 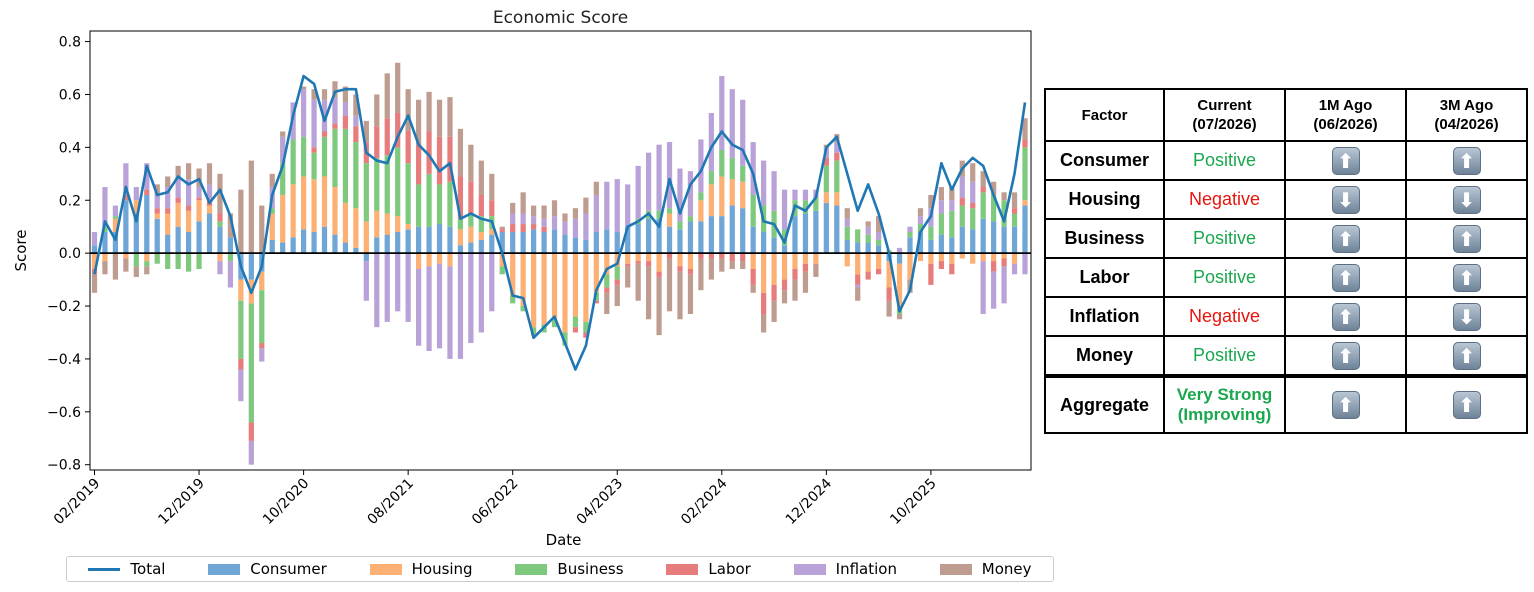 What do you see at coordinates (809, 501) in the screenshot?
I see `x-tick-label: 12/2024` at bounding box center [809, 501].